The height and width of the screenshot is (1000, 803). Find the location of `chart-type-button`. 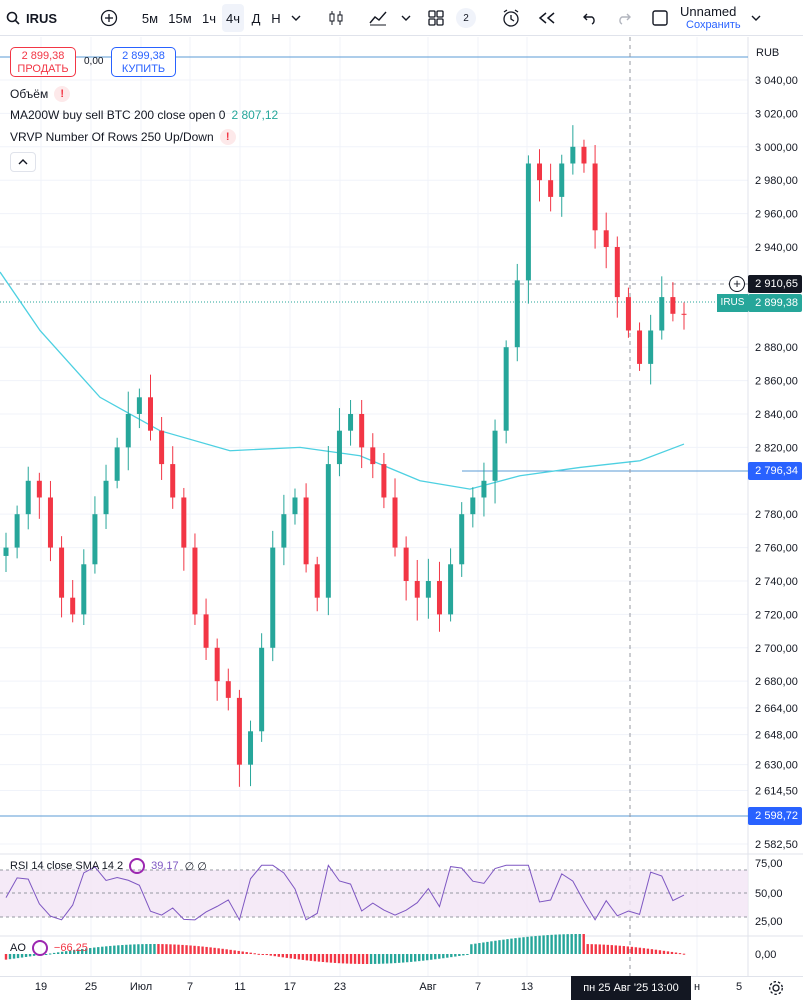

chart-type-button is located at coordinates (336, 18).